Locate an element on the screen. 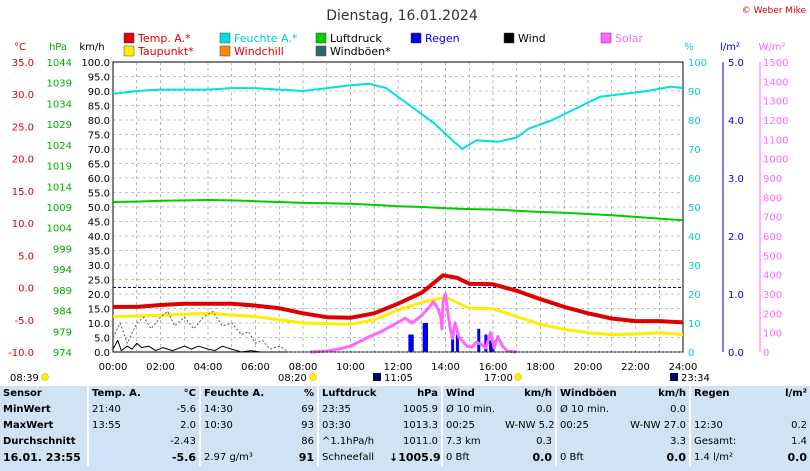 The width and height of the screenshot is (810, 471). time-axis-tick: 00:00 is located at coordinates (113, 367).